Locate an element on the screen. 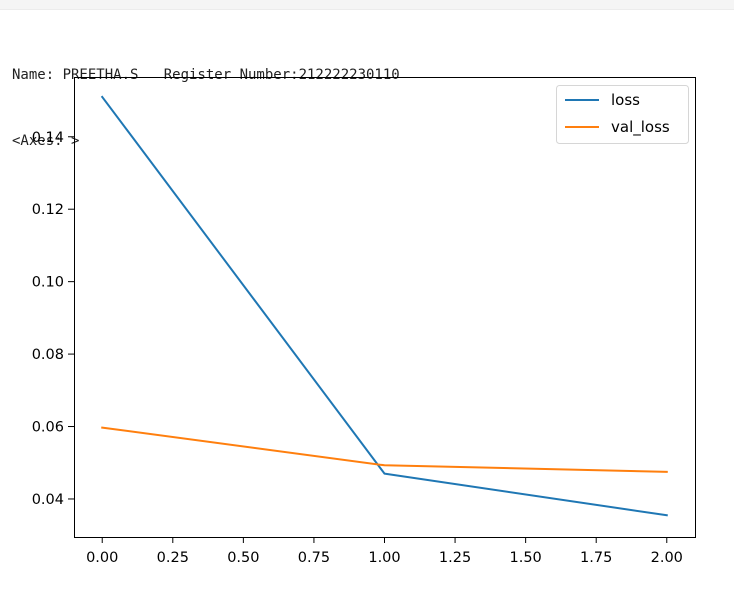  x-axis: 0.00 0.25 0.50 0.75 1.00 1.25 1.50 1.75 2.00 is located at coordinates (384, 551).